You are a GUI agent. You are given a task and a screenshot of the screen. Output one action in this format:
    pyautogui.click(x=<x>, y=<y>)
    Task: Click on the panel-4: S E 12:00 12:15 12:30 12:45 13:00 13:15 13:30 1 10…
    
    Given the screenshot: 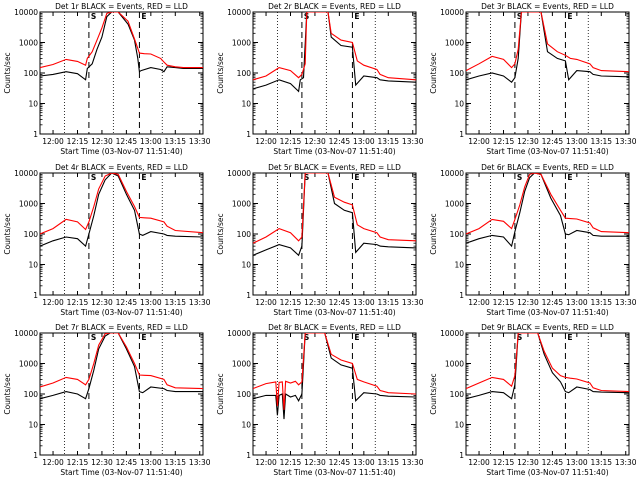 What is the action you would take?
    pyautogui.click(x=107, y=240)
    